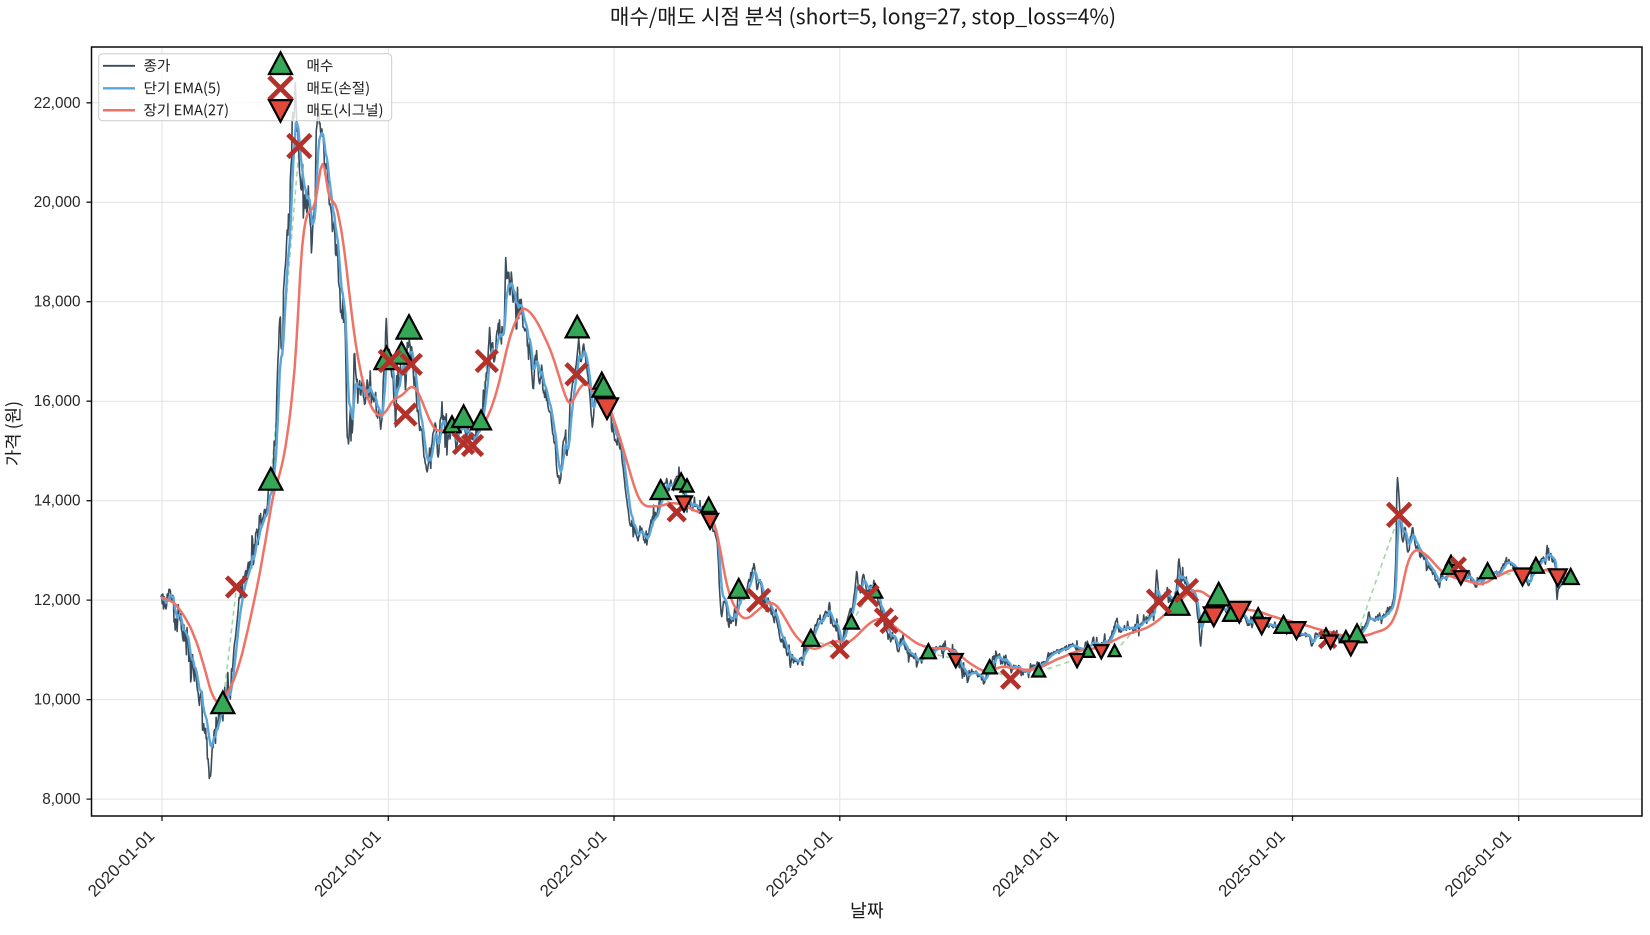 The image size is (1650, 935). I want to click on svg-text: 20,000, so click(57, 202).